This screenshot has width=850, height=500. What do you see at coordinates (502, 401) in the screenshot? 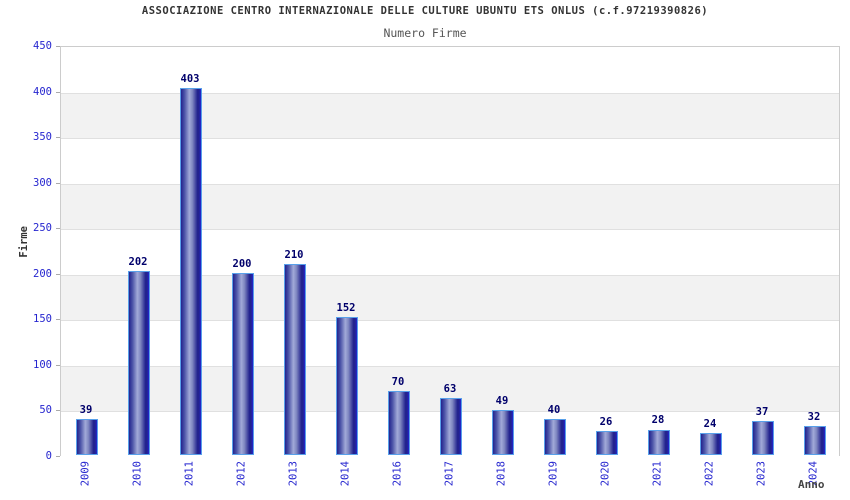
I see `bar-value-label: 49` at bounding box center [502, 401].